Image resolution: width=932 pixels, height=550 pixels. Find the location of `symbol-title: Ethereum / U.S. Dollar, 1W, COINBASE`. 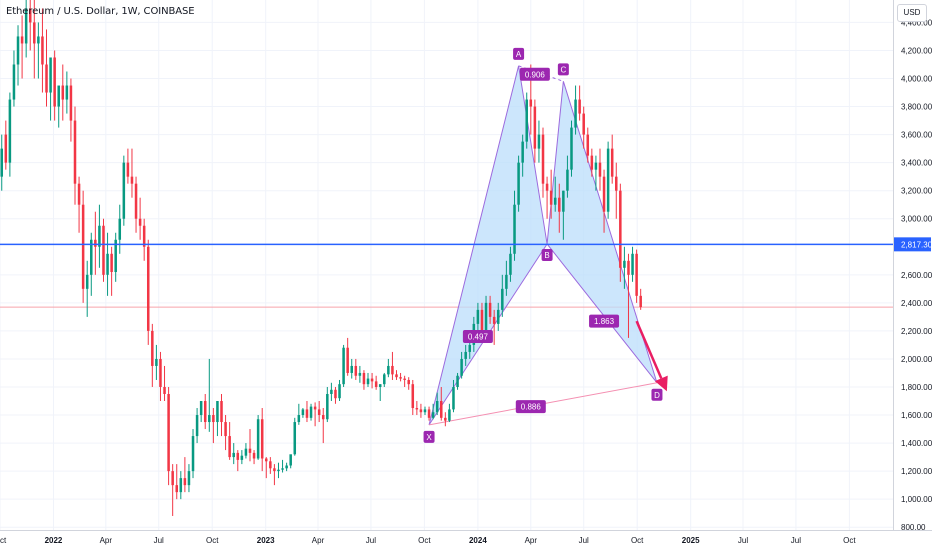

symbol-title: Ethereum / U.S. Dollar, 1W, COINBASE is located at coordinates (100, 11).